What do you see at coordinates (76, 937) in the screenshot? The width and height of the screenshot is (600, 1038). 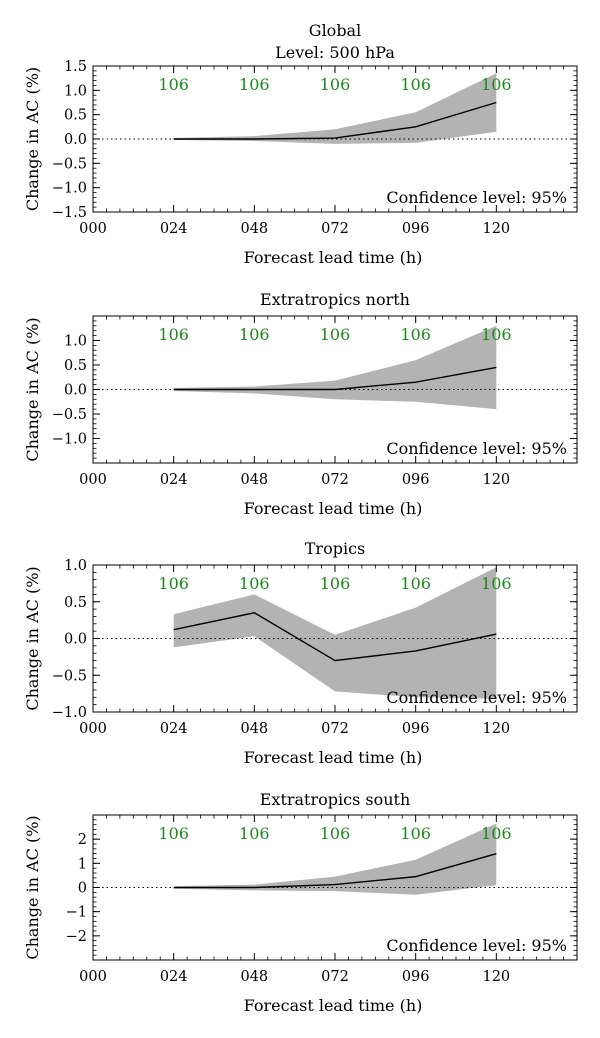 I see `y-tick-label: −2` at bounding box center [76, 937].